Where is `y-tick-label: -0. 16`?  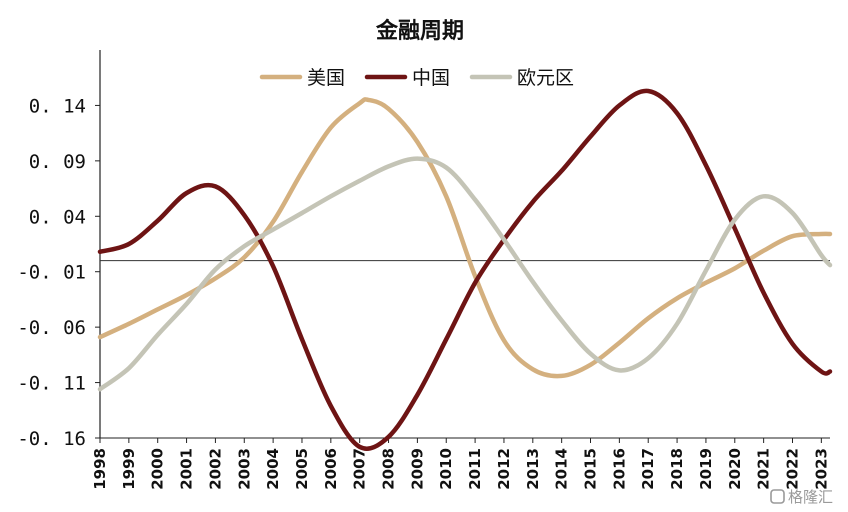 y-tick-label: -0. 16 is located at coordinates (51, 439).